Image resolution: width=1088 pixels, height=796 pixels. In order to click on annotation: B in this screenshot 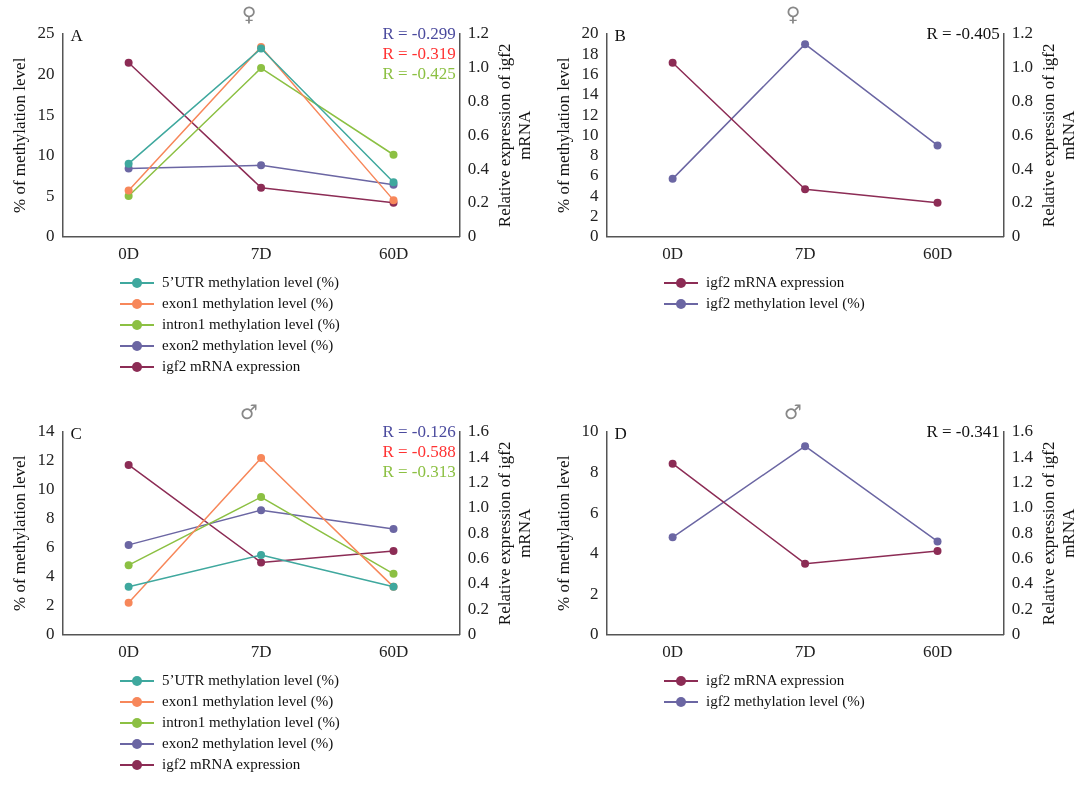, I will do `click(620, 35)`.